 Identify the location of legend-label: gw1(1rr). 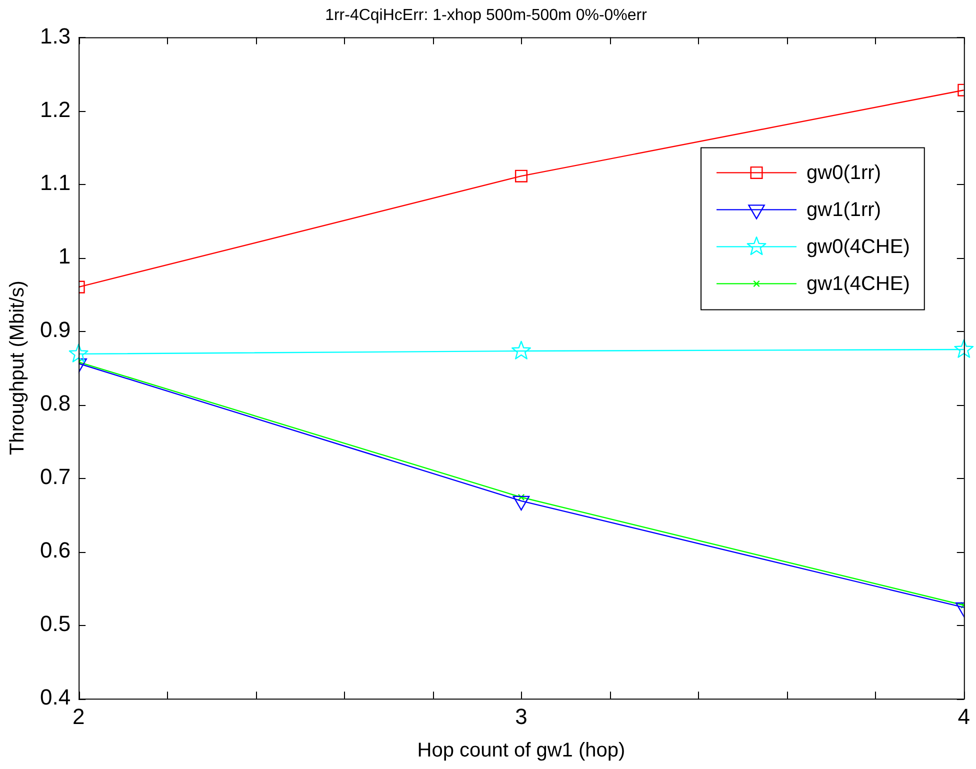
(843, 210).